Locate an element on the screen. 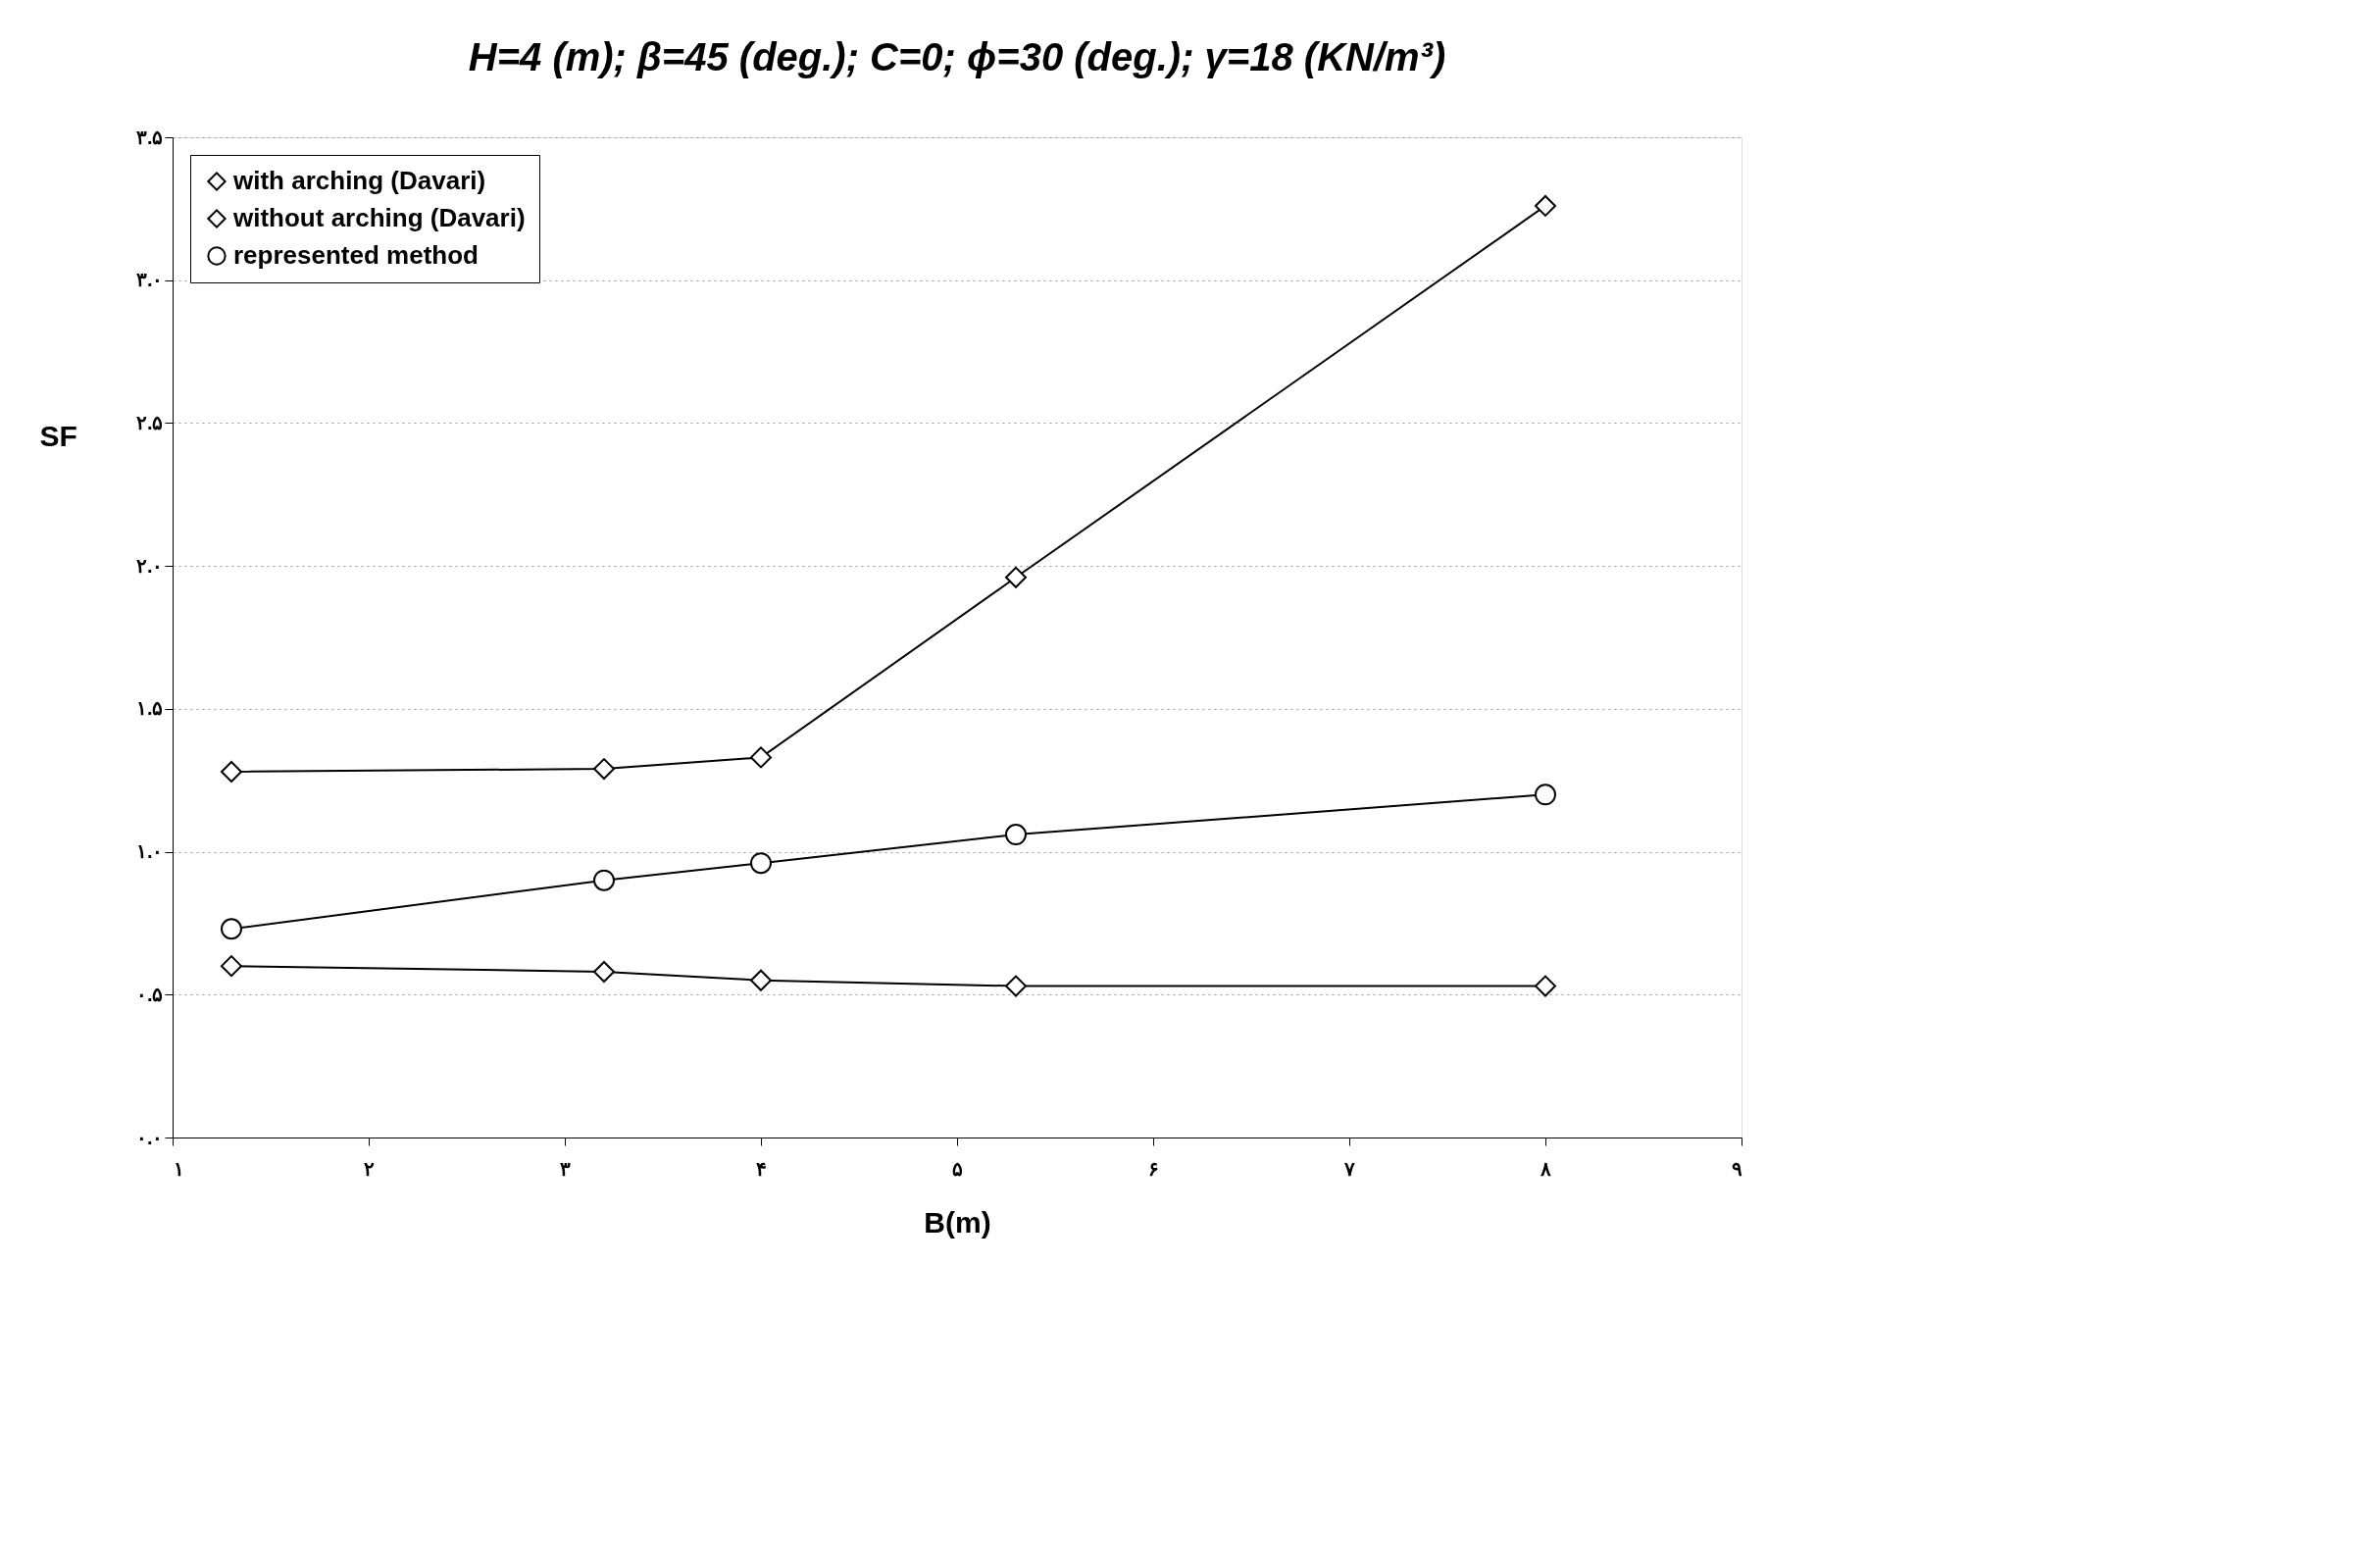  y-tick-label: ۰.۵ is located at coordinates (150, 994).